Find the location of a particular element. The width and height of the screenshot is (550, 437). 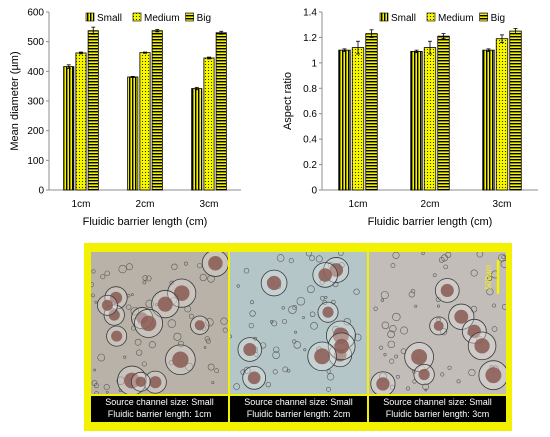

y-tick-label: 1.2 is located at coordinates (310, 38).